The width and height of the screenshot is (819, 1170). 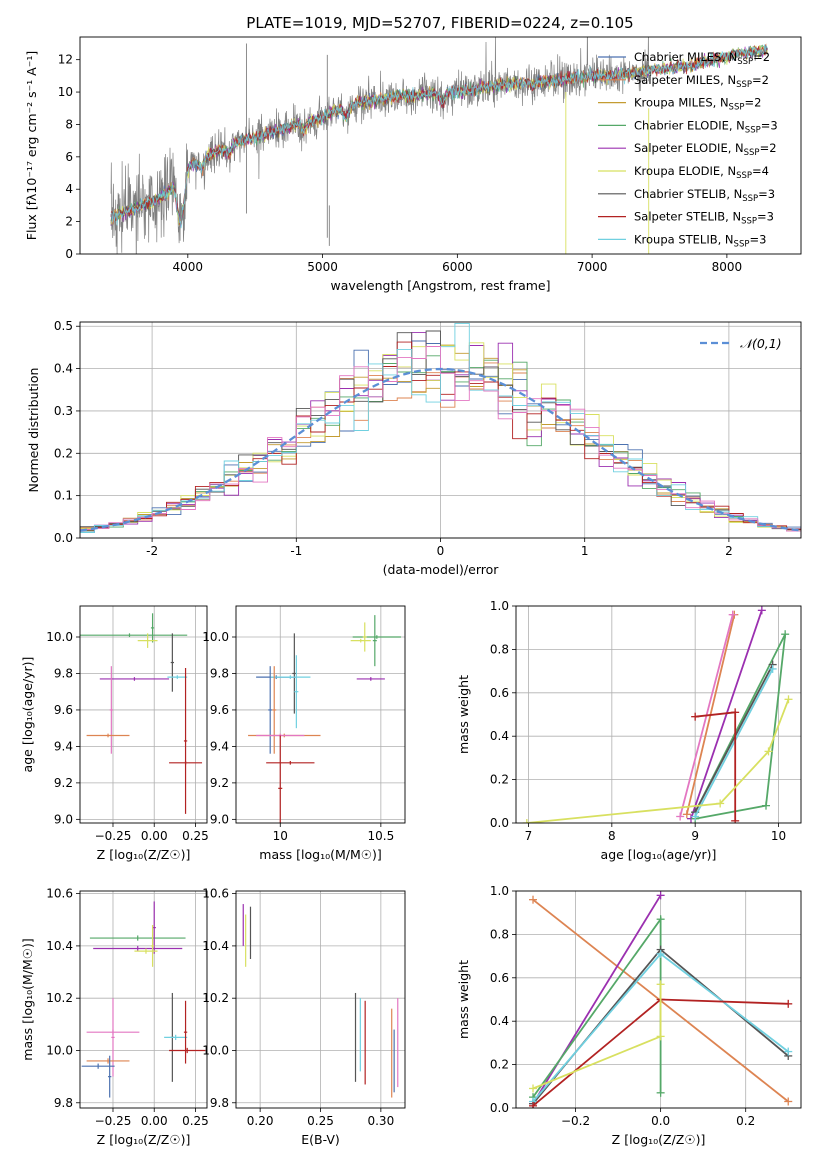 What do you see at coordinates (69, 157) in the screenshot?
I see `y-tick-label: 6` at bounding box center [69, 157].